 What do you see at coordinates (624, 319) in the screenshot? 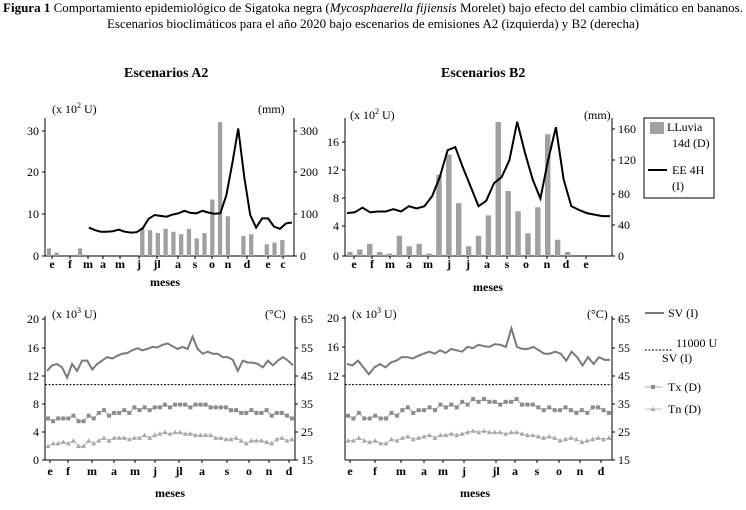
I see `right-tick-label: 65` at bounding box center [624, 319].